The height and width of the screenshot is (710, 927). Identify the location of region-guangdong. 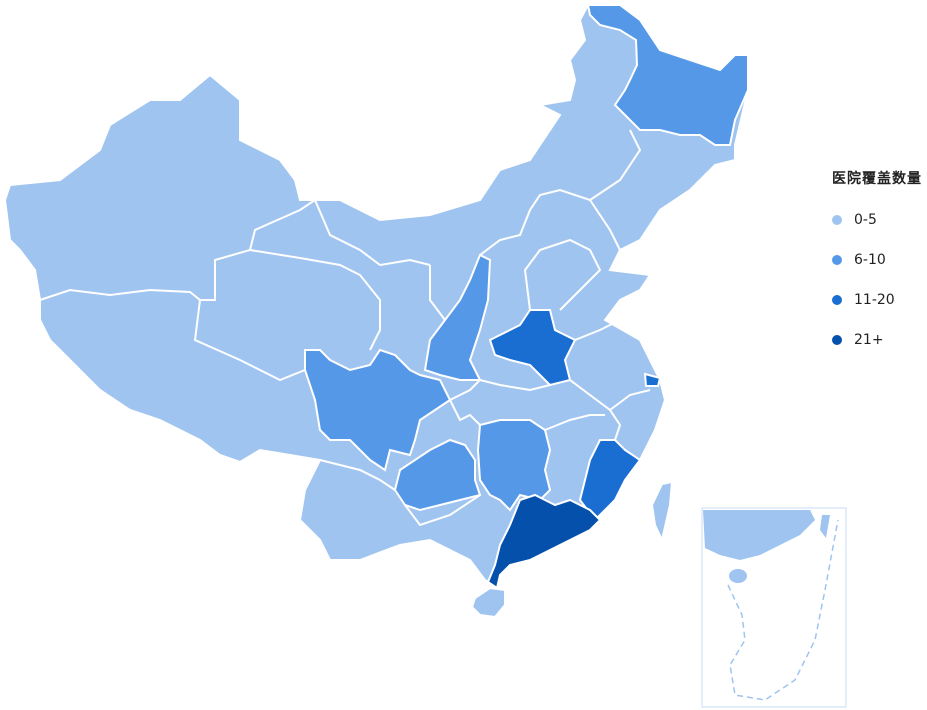
(544, 541).